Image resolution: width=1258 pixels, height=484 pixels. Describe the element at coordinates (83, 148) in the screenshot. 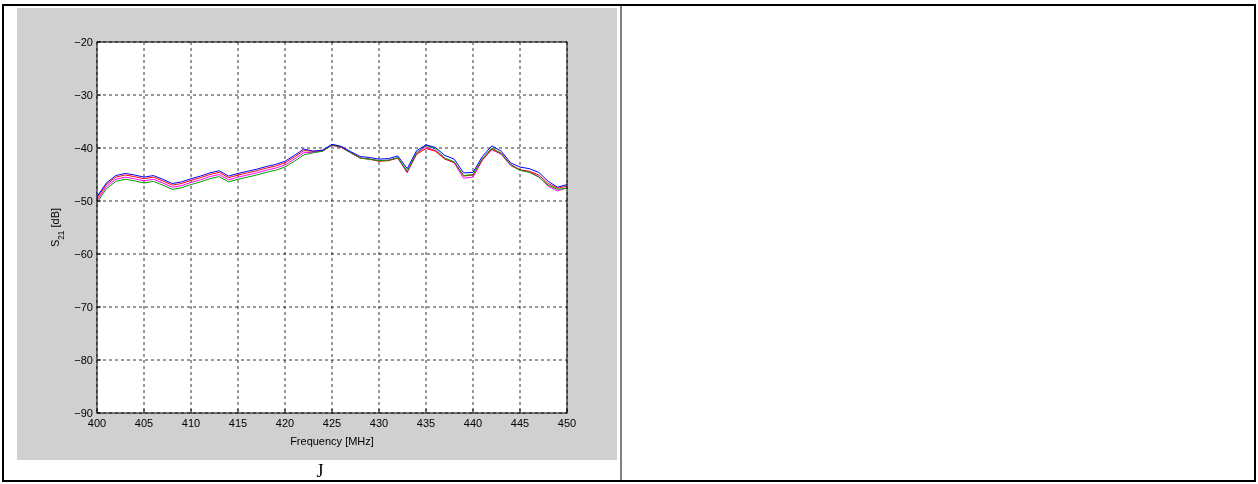

I see `y-tick-label: −40` at that location.